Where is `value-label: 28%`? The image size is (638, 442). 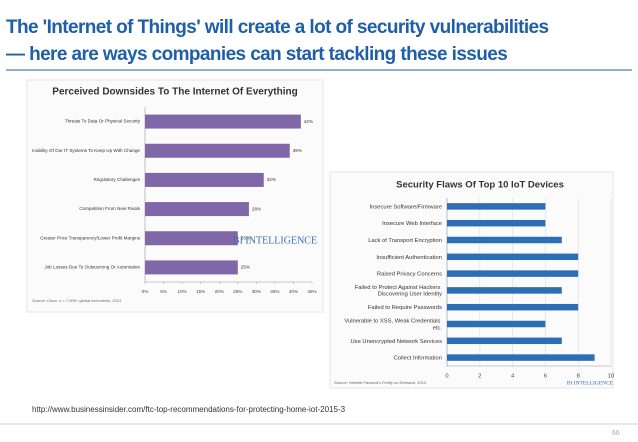 value-label: 28% is located at coordinates (256, 208).